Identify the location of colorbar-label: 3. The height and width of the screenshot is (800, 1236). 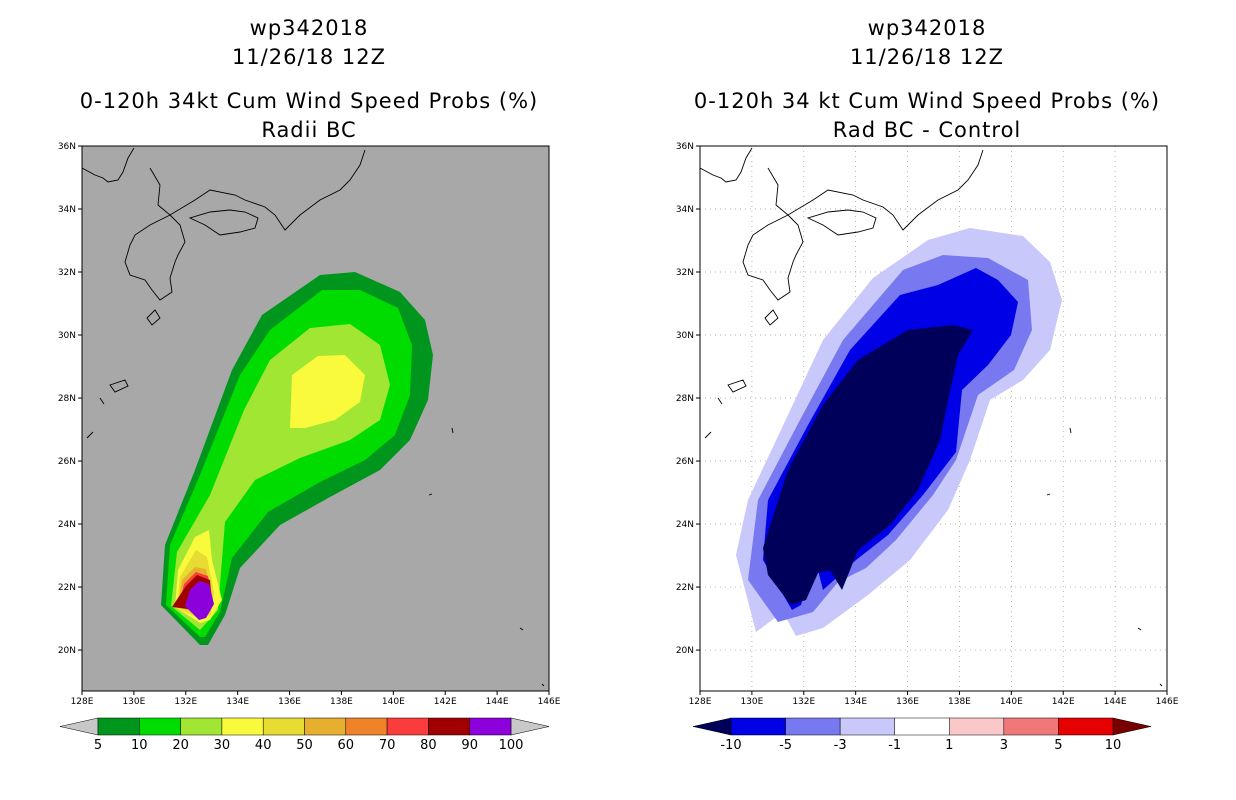
(1004, 745).